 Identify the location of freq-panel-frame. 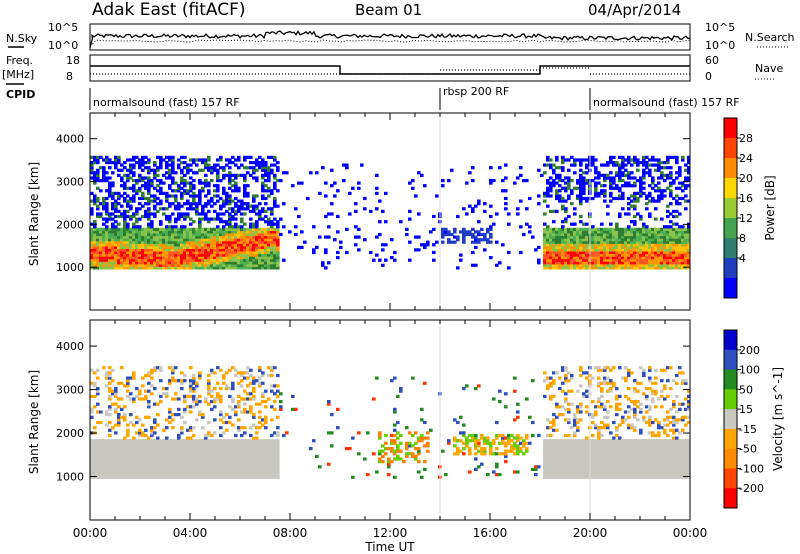
(390, 68).